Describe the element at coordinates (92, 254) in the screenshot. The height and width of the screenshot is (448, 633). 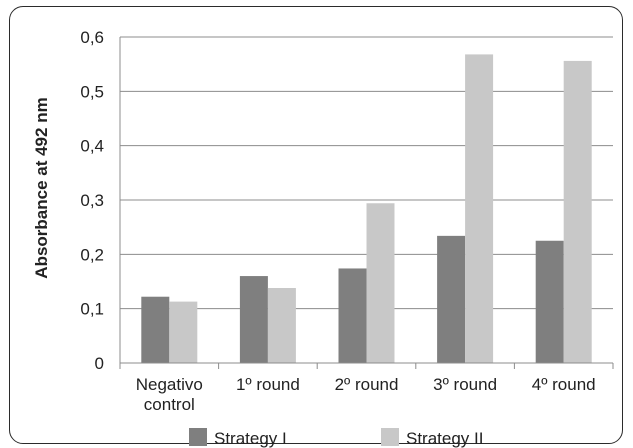
I see `y-tick-label: 0,2` at that location.